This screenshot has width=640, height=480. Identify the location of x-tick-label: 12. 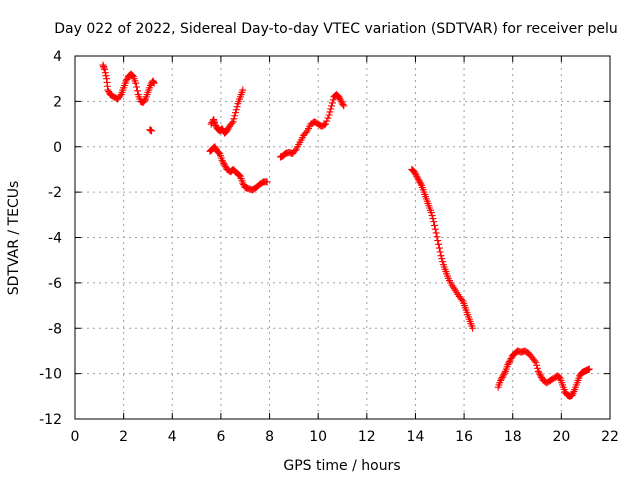
(367, 437).